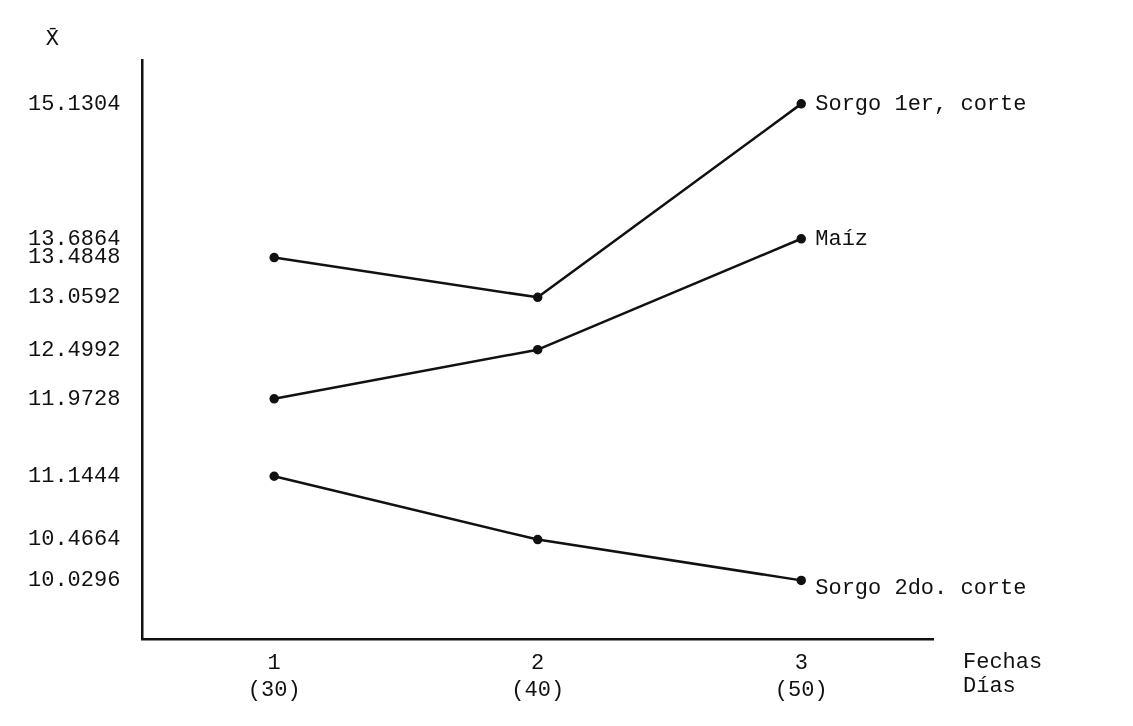 This screenshot has width=1133, height=726. What do you see at coordinates (74, 298) in the screenshot?
I see `y-tick-label: 13.0592` at bounding box center [74, 298].